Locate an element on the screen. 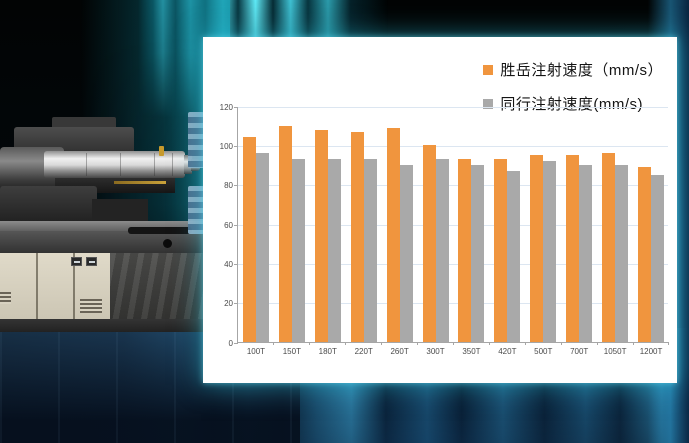 This screenshot has width=689, height=443. machine-cabinet-cover is located at coordinates (158, 286).